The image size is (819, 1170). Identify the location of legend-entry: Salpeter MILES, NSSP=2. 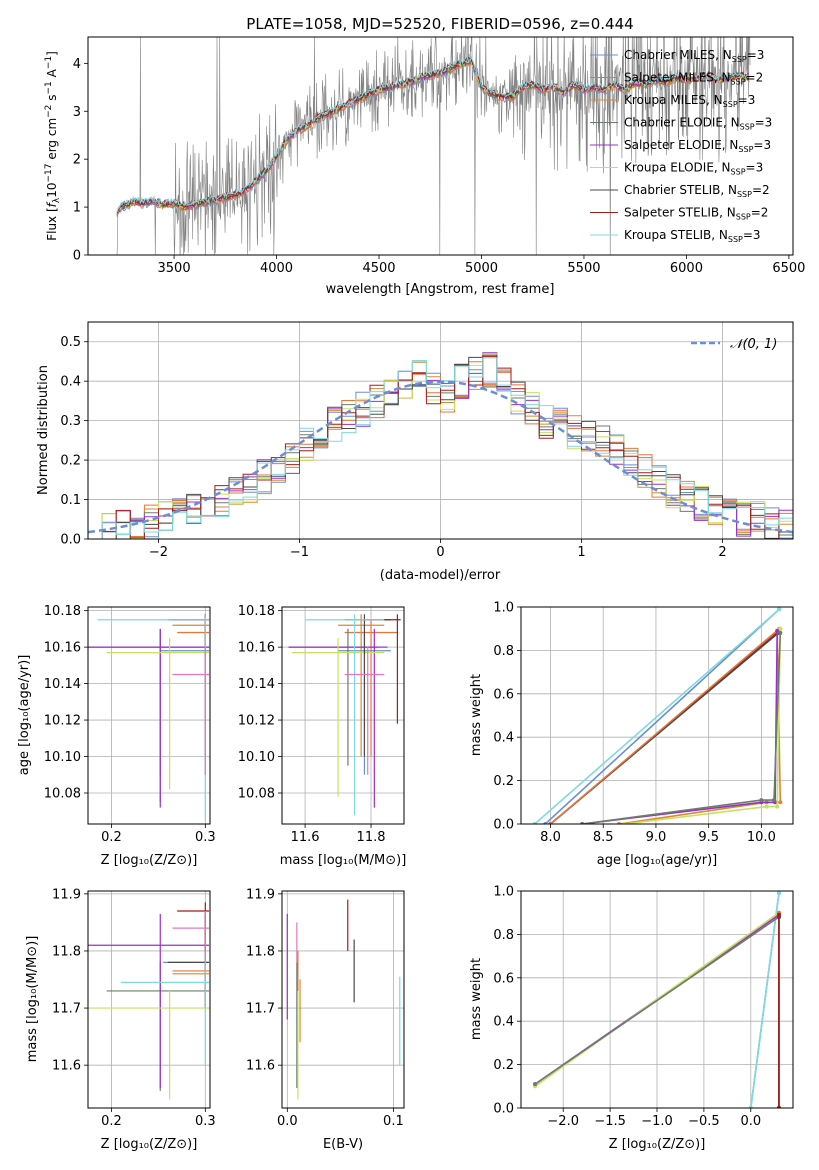
(693, 79).